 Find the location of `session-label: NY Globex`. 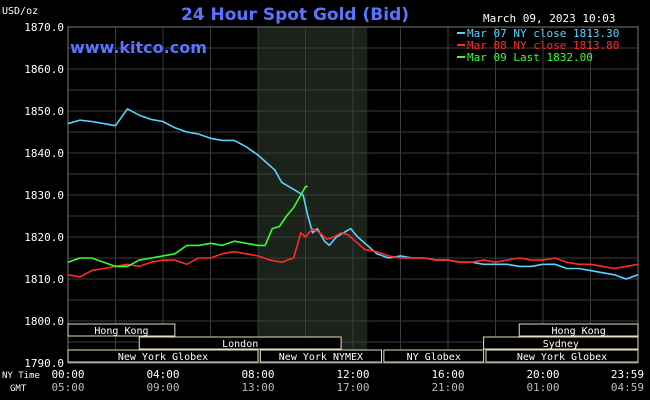

session-label: NY Globex is located at coordinates (434, 357).